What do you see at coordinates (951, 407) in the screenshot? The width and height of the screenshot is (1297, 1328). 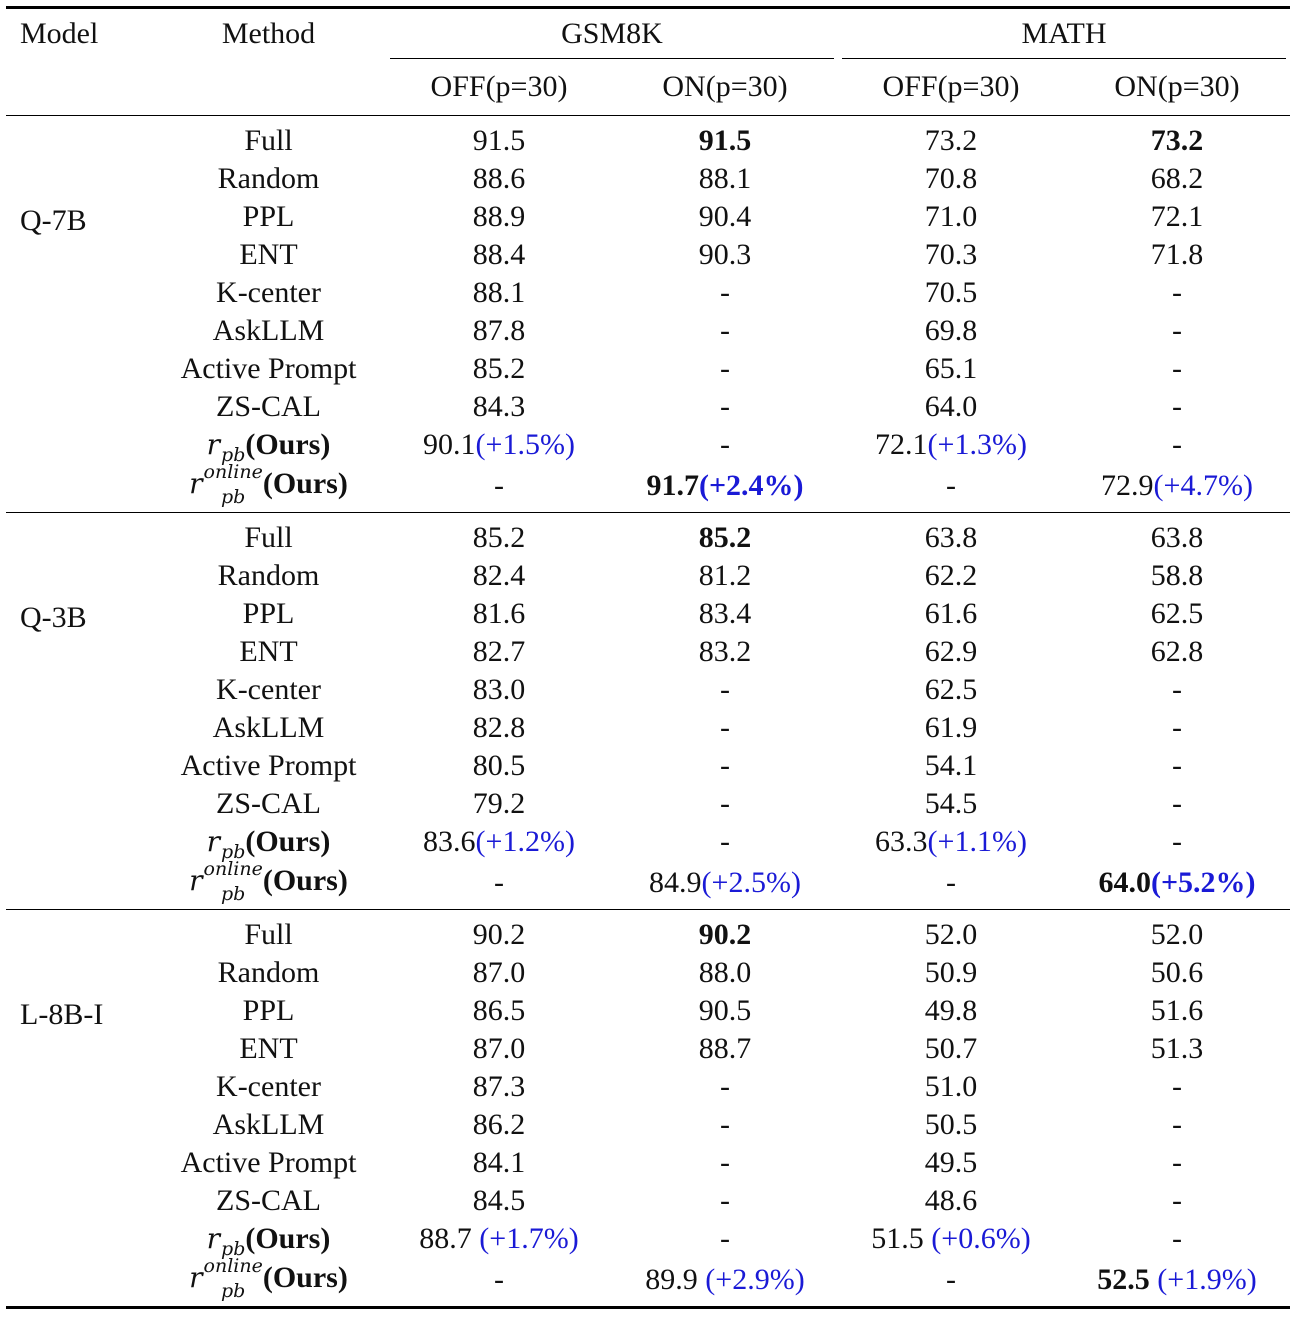 I see `math-off-cell: 64.0` at bounding box center [951, 407].